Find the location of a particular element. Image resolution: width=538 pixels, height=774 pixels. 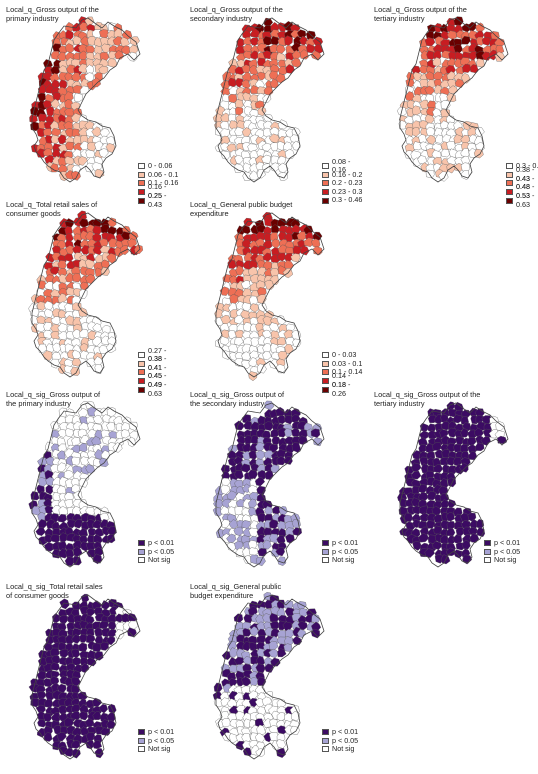

legend-item: 0.23 - 0.3 is located at coordinates (344, 192).